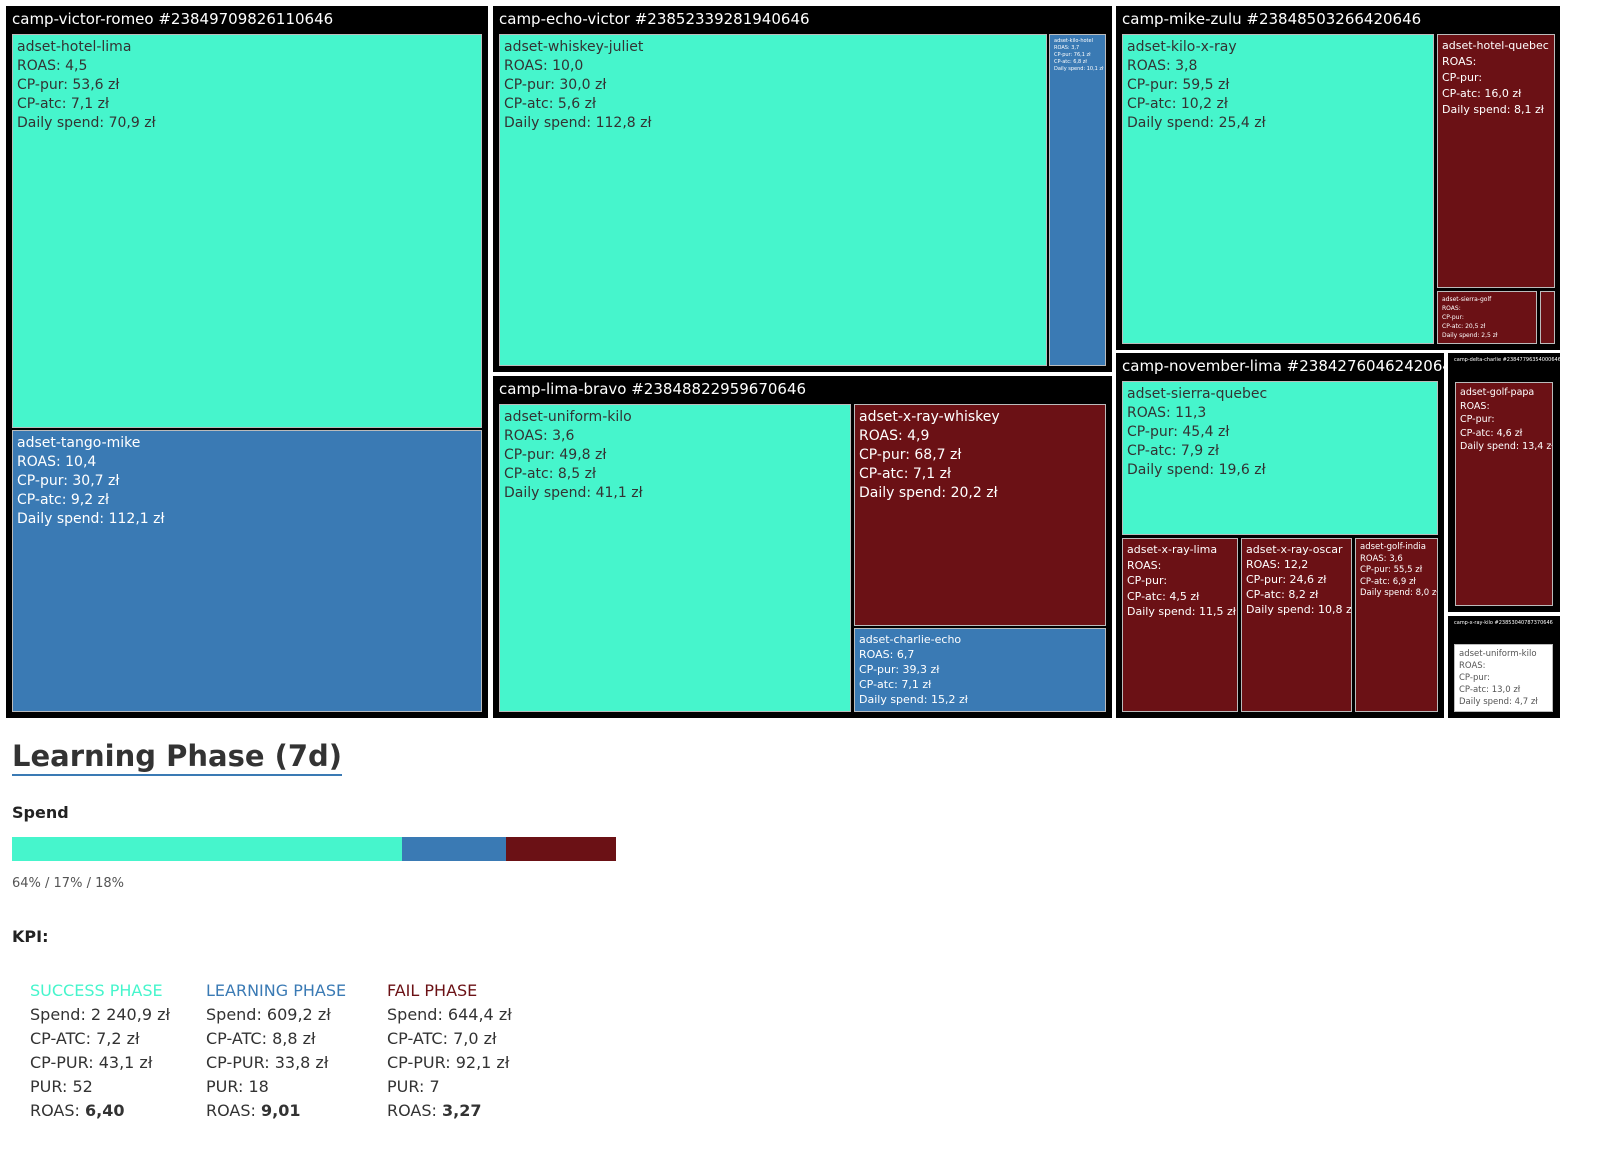 This screenshot has height=1171, width=1622. I want to click on adset-metric: ROAS: 10,4, so click(57, 462).